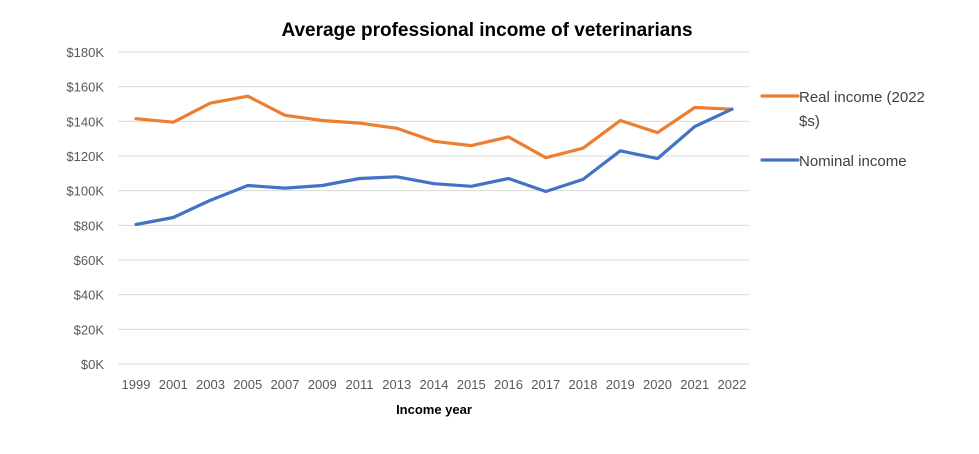 Image resolution: width=979 pixels, height=454 pixels. What do you see at coordinates (396, 384) in the screenshot?
I see `x-tick-label: 2013` at bounding box center [396, 384].